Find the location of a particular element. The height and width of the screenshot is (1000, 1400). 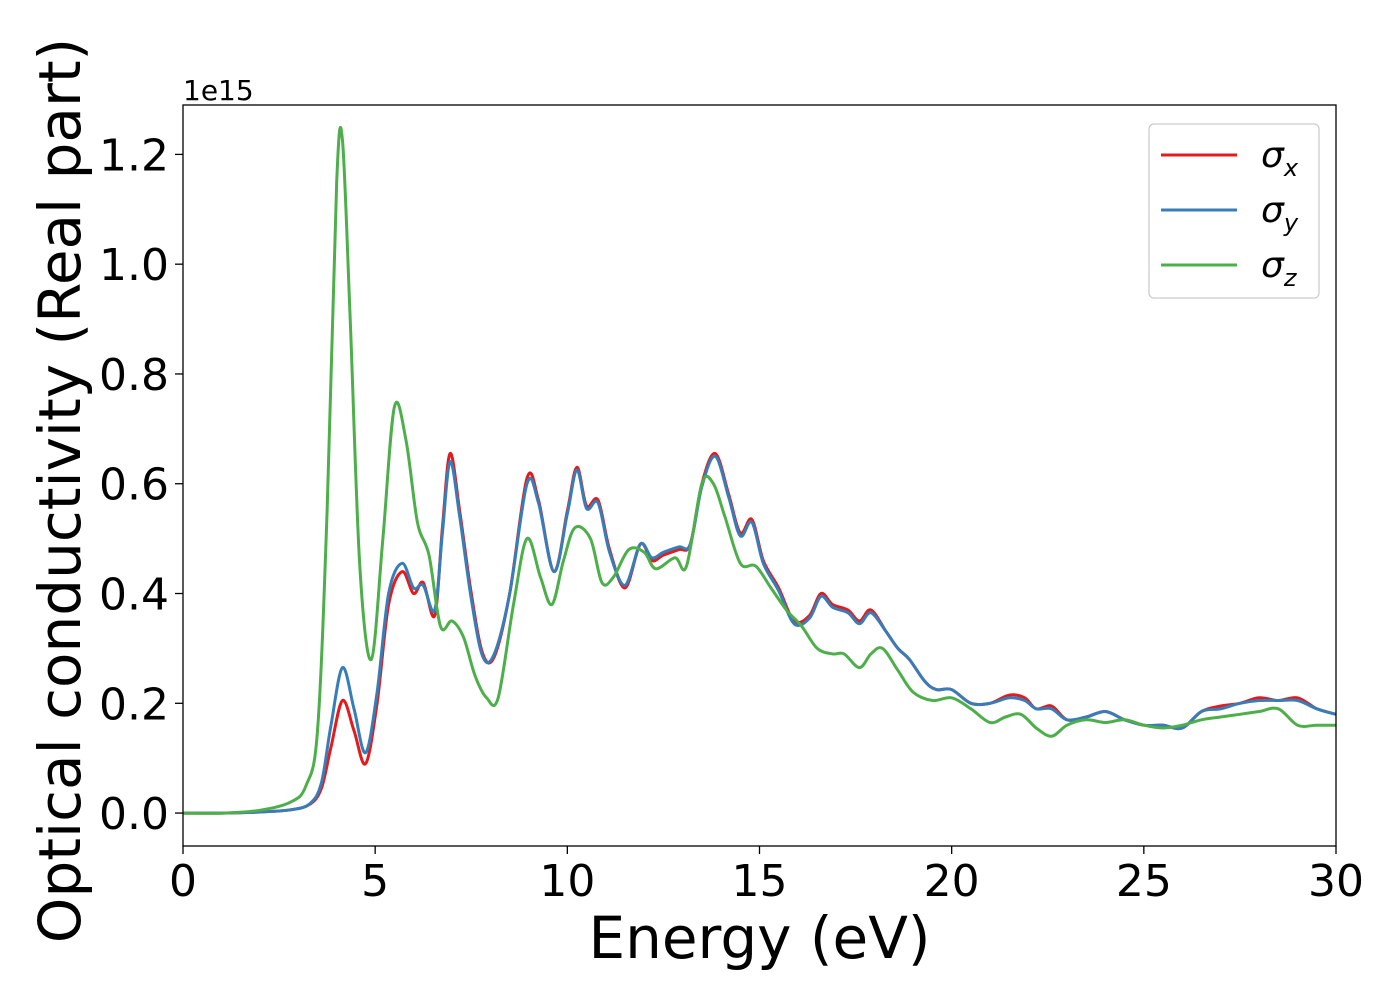

x-tick-label: 10 is located at coordinates (567, 881).